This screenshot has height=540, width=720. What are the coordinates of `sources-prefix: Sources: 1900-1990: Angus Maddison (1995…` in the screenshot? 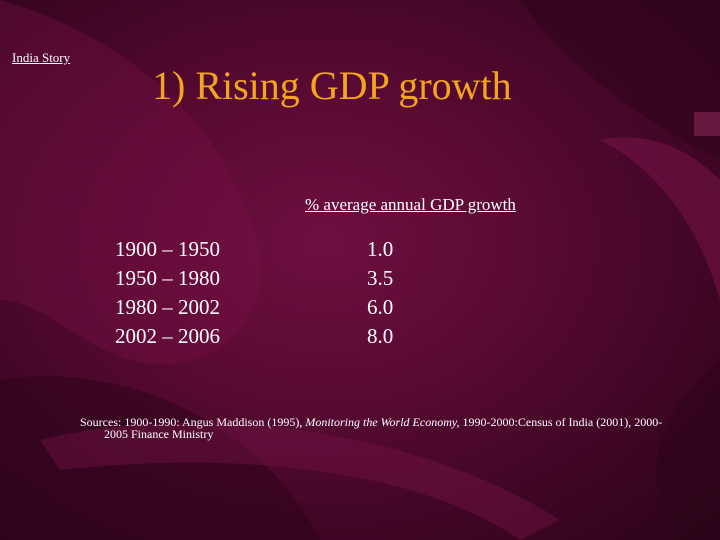 It's located at (193, 422).